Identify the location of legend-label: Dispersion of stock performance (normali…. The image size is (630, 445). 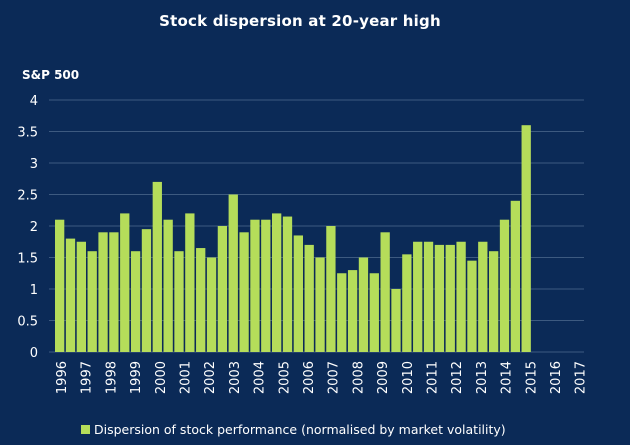
(300, 429).